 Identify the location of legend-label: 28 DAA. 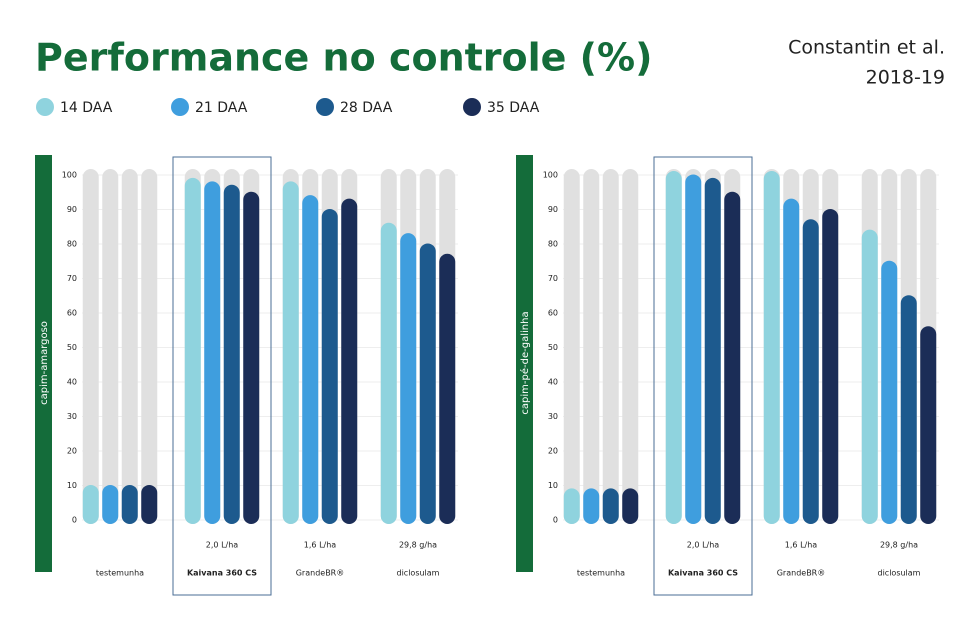
(366, 108).